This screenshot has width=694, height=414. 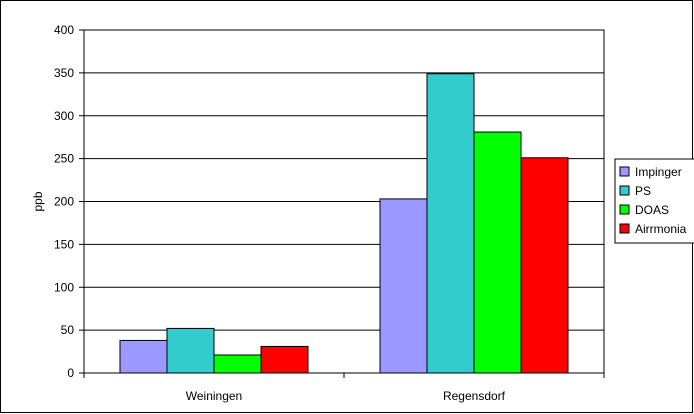 What do you see at coordinates (658, 172) in the screenshot?
I see `legend-label: Impinger` at bounding box center [658, 172].